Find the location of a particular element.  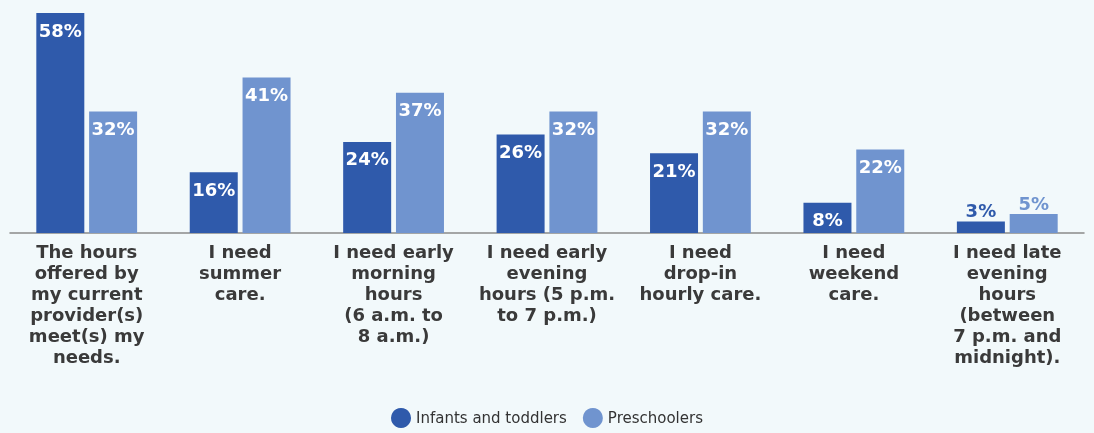

data-label: 41% is located at coordinates (267, 94).